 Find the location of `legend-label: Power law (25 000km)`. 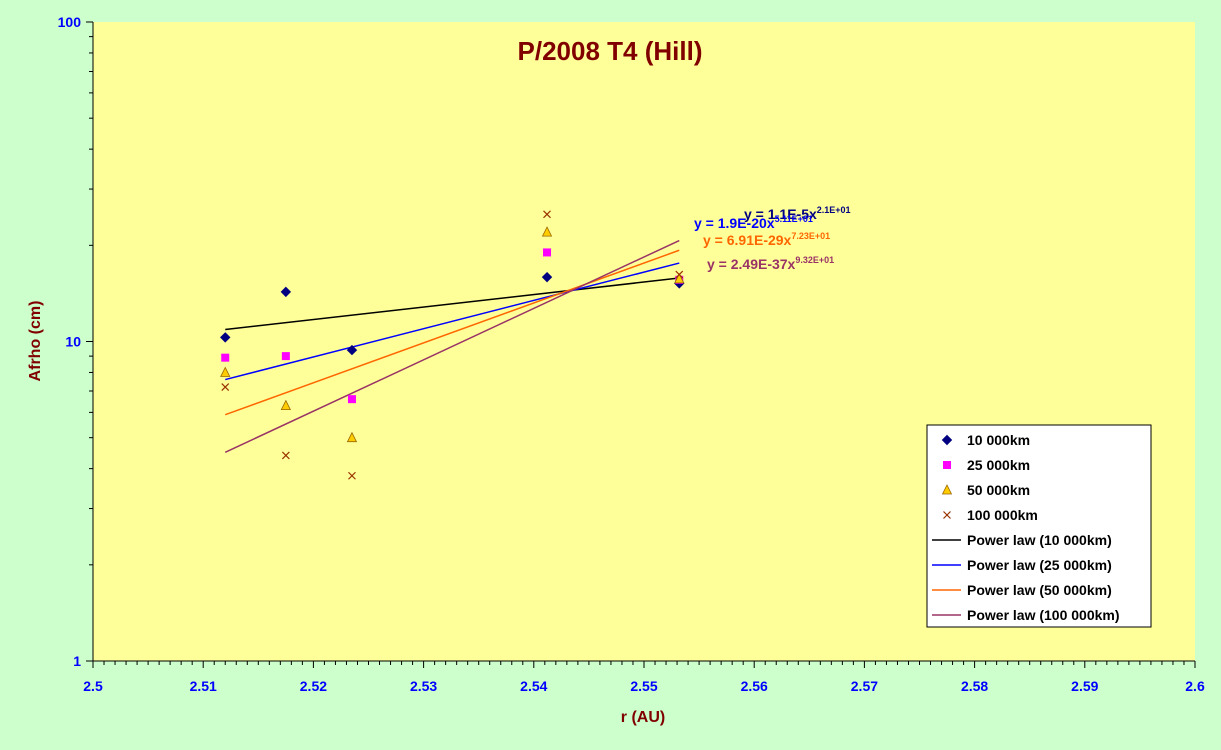

legend-label: Power law (25 000km) is located at coordinates (1039, 565).